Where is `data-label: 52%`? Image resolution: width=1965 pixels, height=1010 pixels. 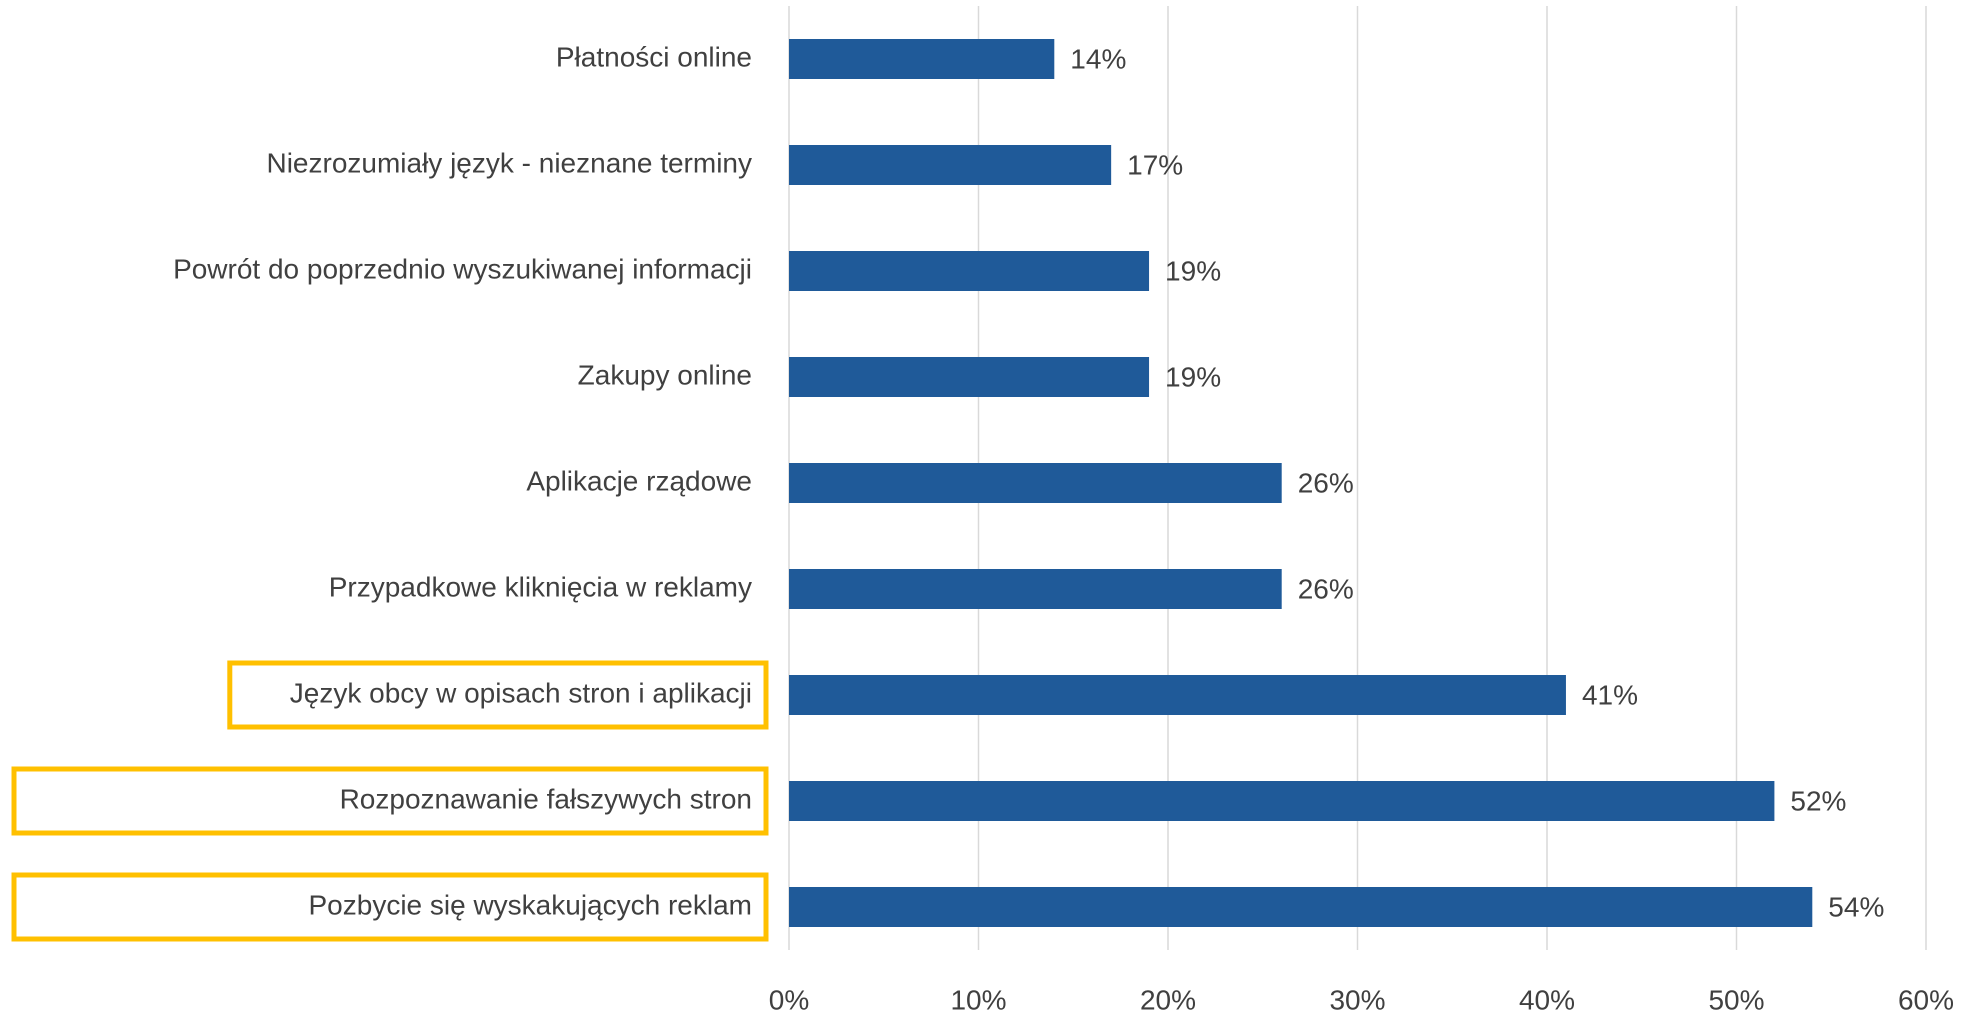
data-label: 52% is located at coordinates (1818, 800).